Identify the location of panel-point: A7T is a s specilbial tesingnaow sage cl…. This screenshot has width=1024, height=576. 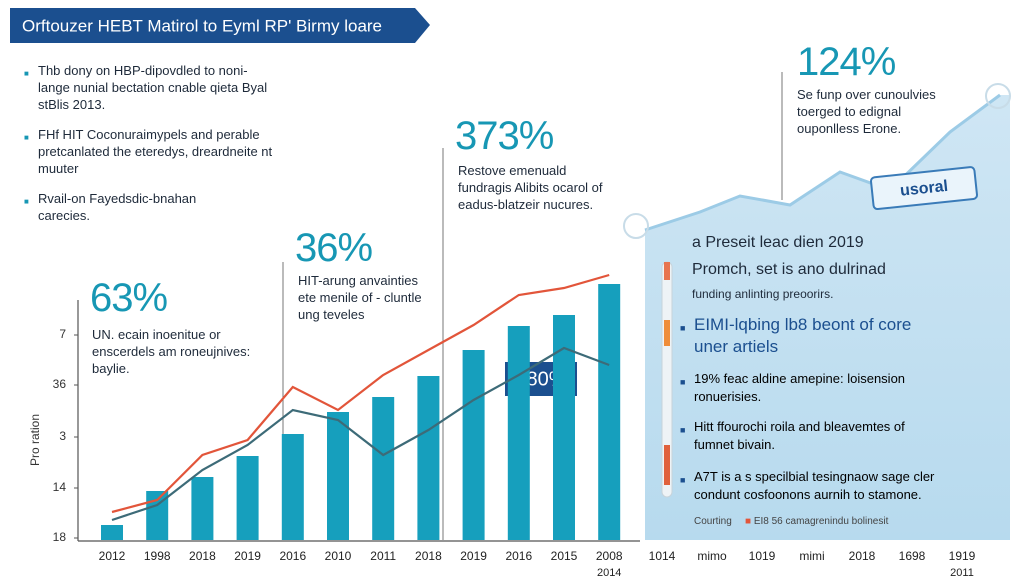
(832, 486).